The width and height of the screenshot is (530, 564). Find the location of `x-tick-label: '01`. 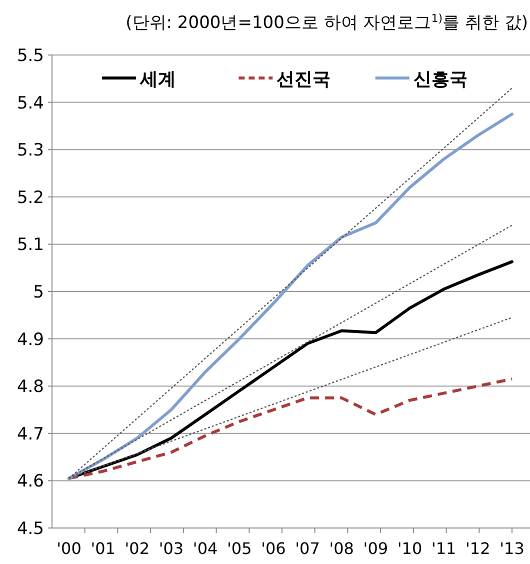

x-tick-label: '01 is located at coordinates (103, 548).